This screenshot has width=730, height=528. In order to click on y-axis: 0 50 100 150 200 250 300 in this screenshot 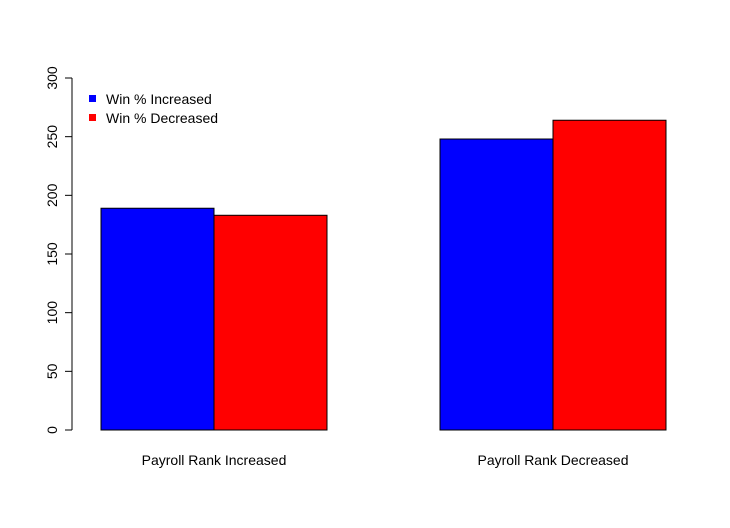, I will do `click(58, 250)`.